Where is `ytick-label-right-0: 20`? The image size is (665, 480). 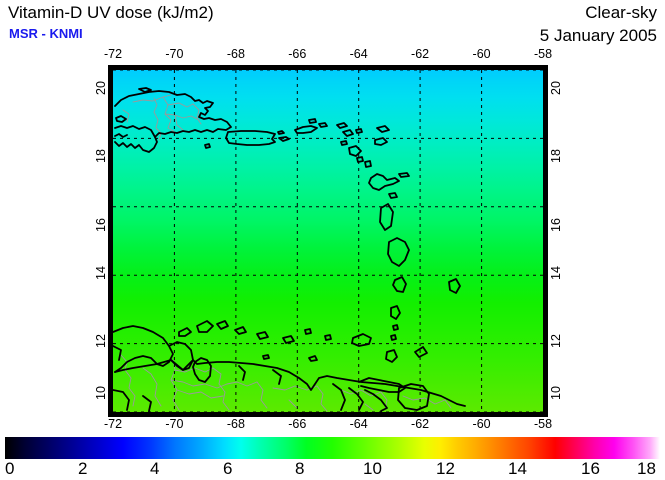
ytick-label-right-0: 20 is located at coordinates (556, 88).